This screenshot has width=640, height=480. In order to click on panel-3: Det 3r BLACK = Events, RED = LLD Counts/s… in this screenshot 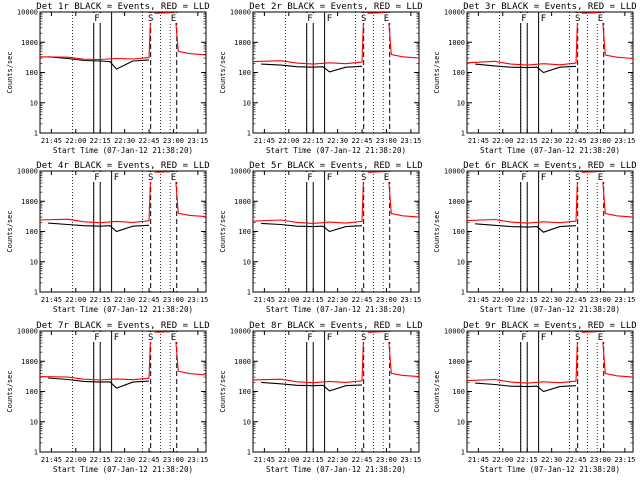, I will do `click(535, 78)`.